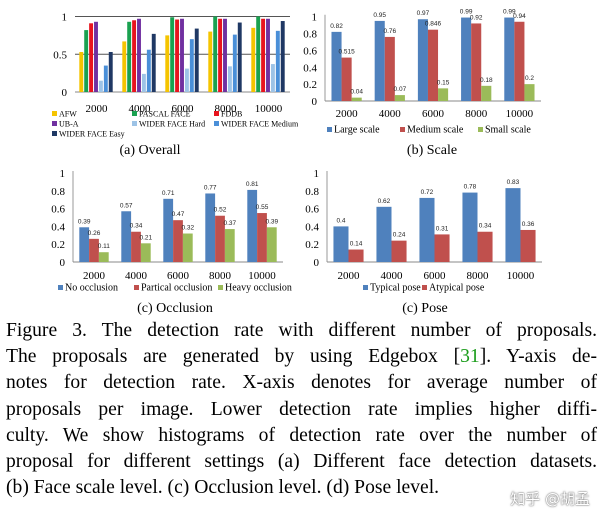  Describe the element at coordinates (470, 227) in the screenshot. I see `bar-typical-pose` at that location.